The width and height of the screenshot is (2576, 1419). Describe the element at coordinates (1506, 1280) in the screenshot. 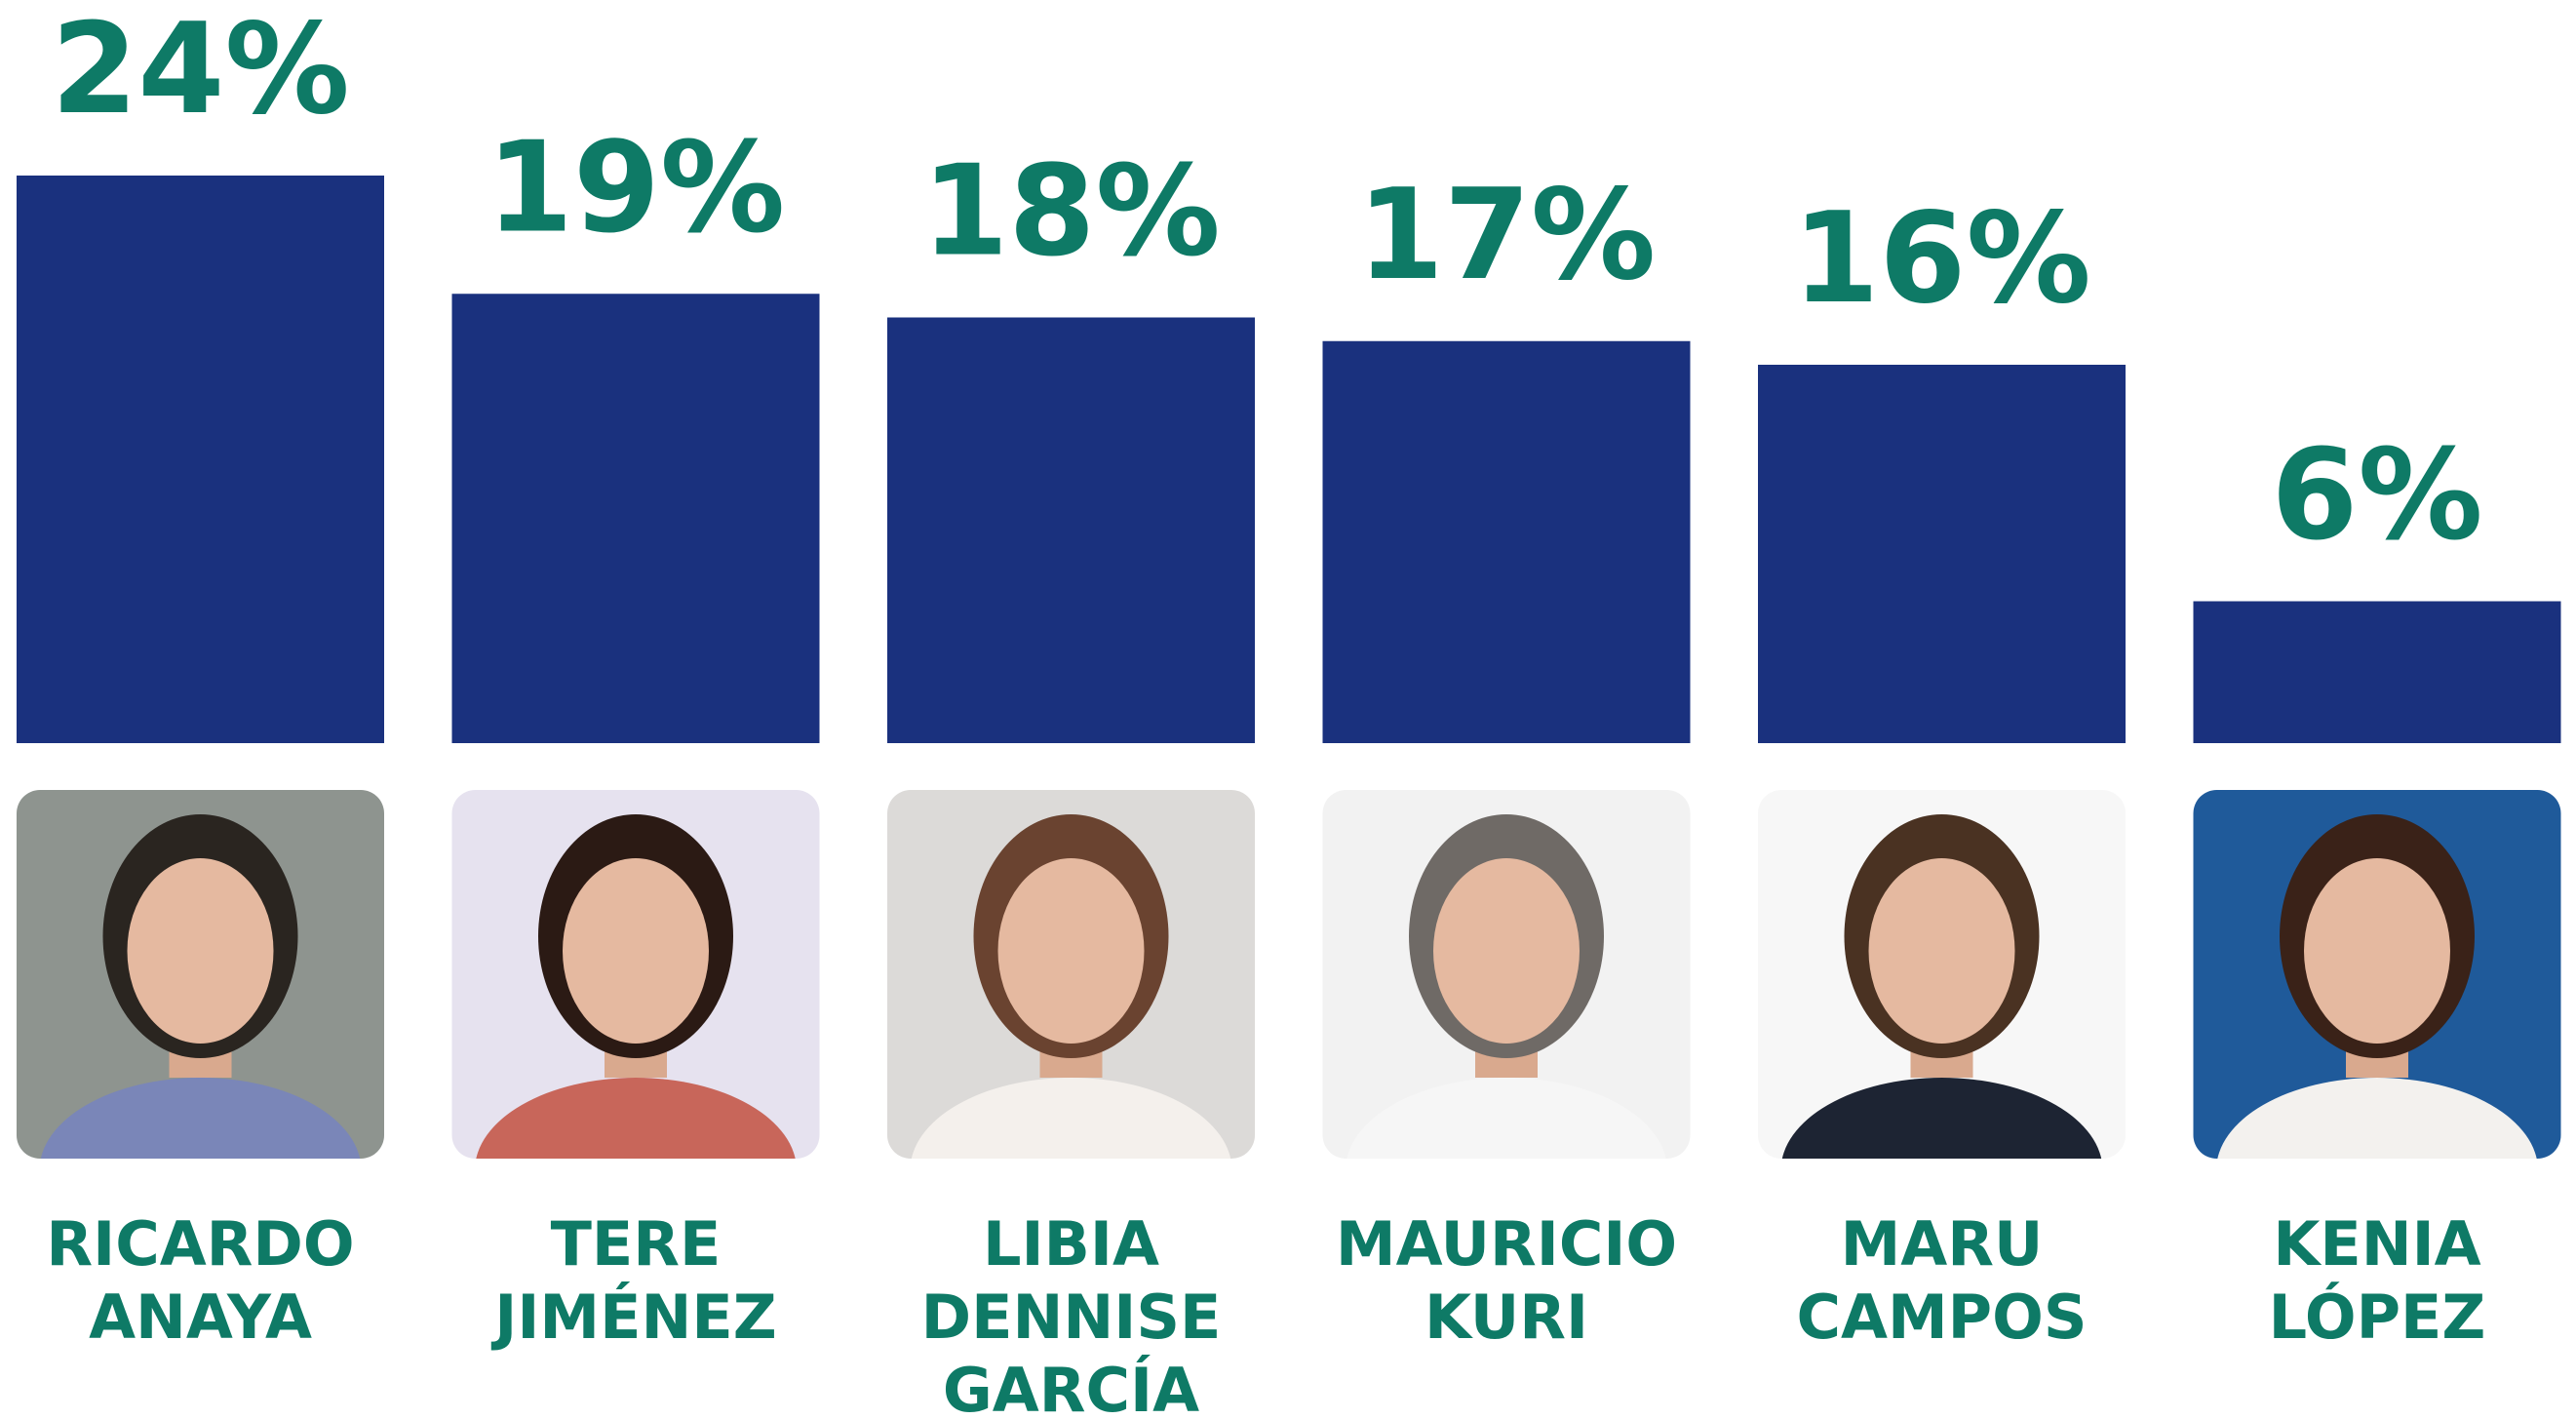

I see `candidate-name: MAURICIO KURI` at that location.